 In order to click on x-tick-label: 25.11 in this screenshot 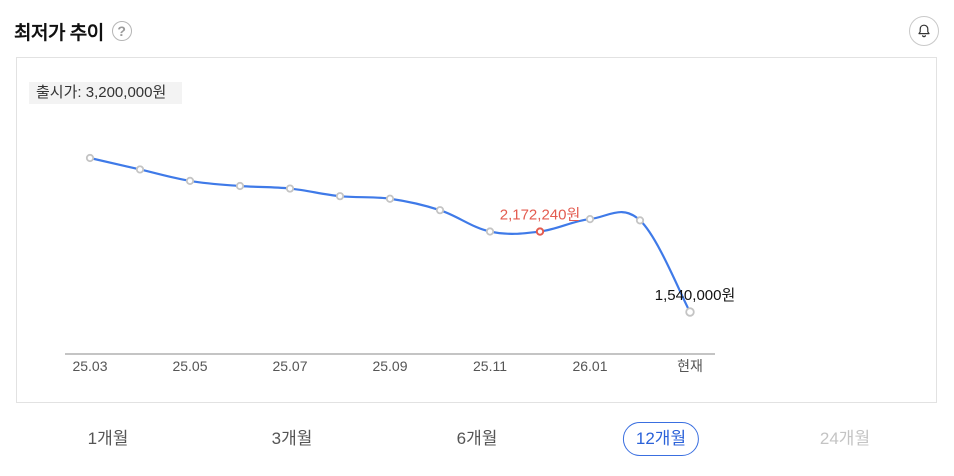, I will do `click(490, 366)`.